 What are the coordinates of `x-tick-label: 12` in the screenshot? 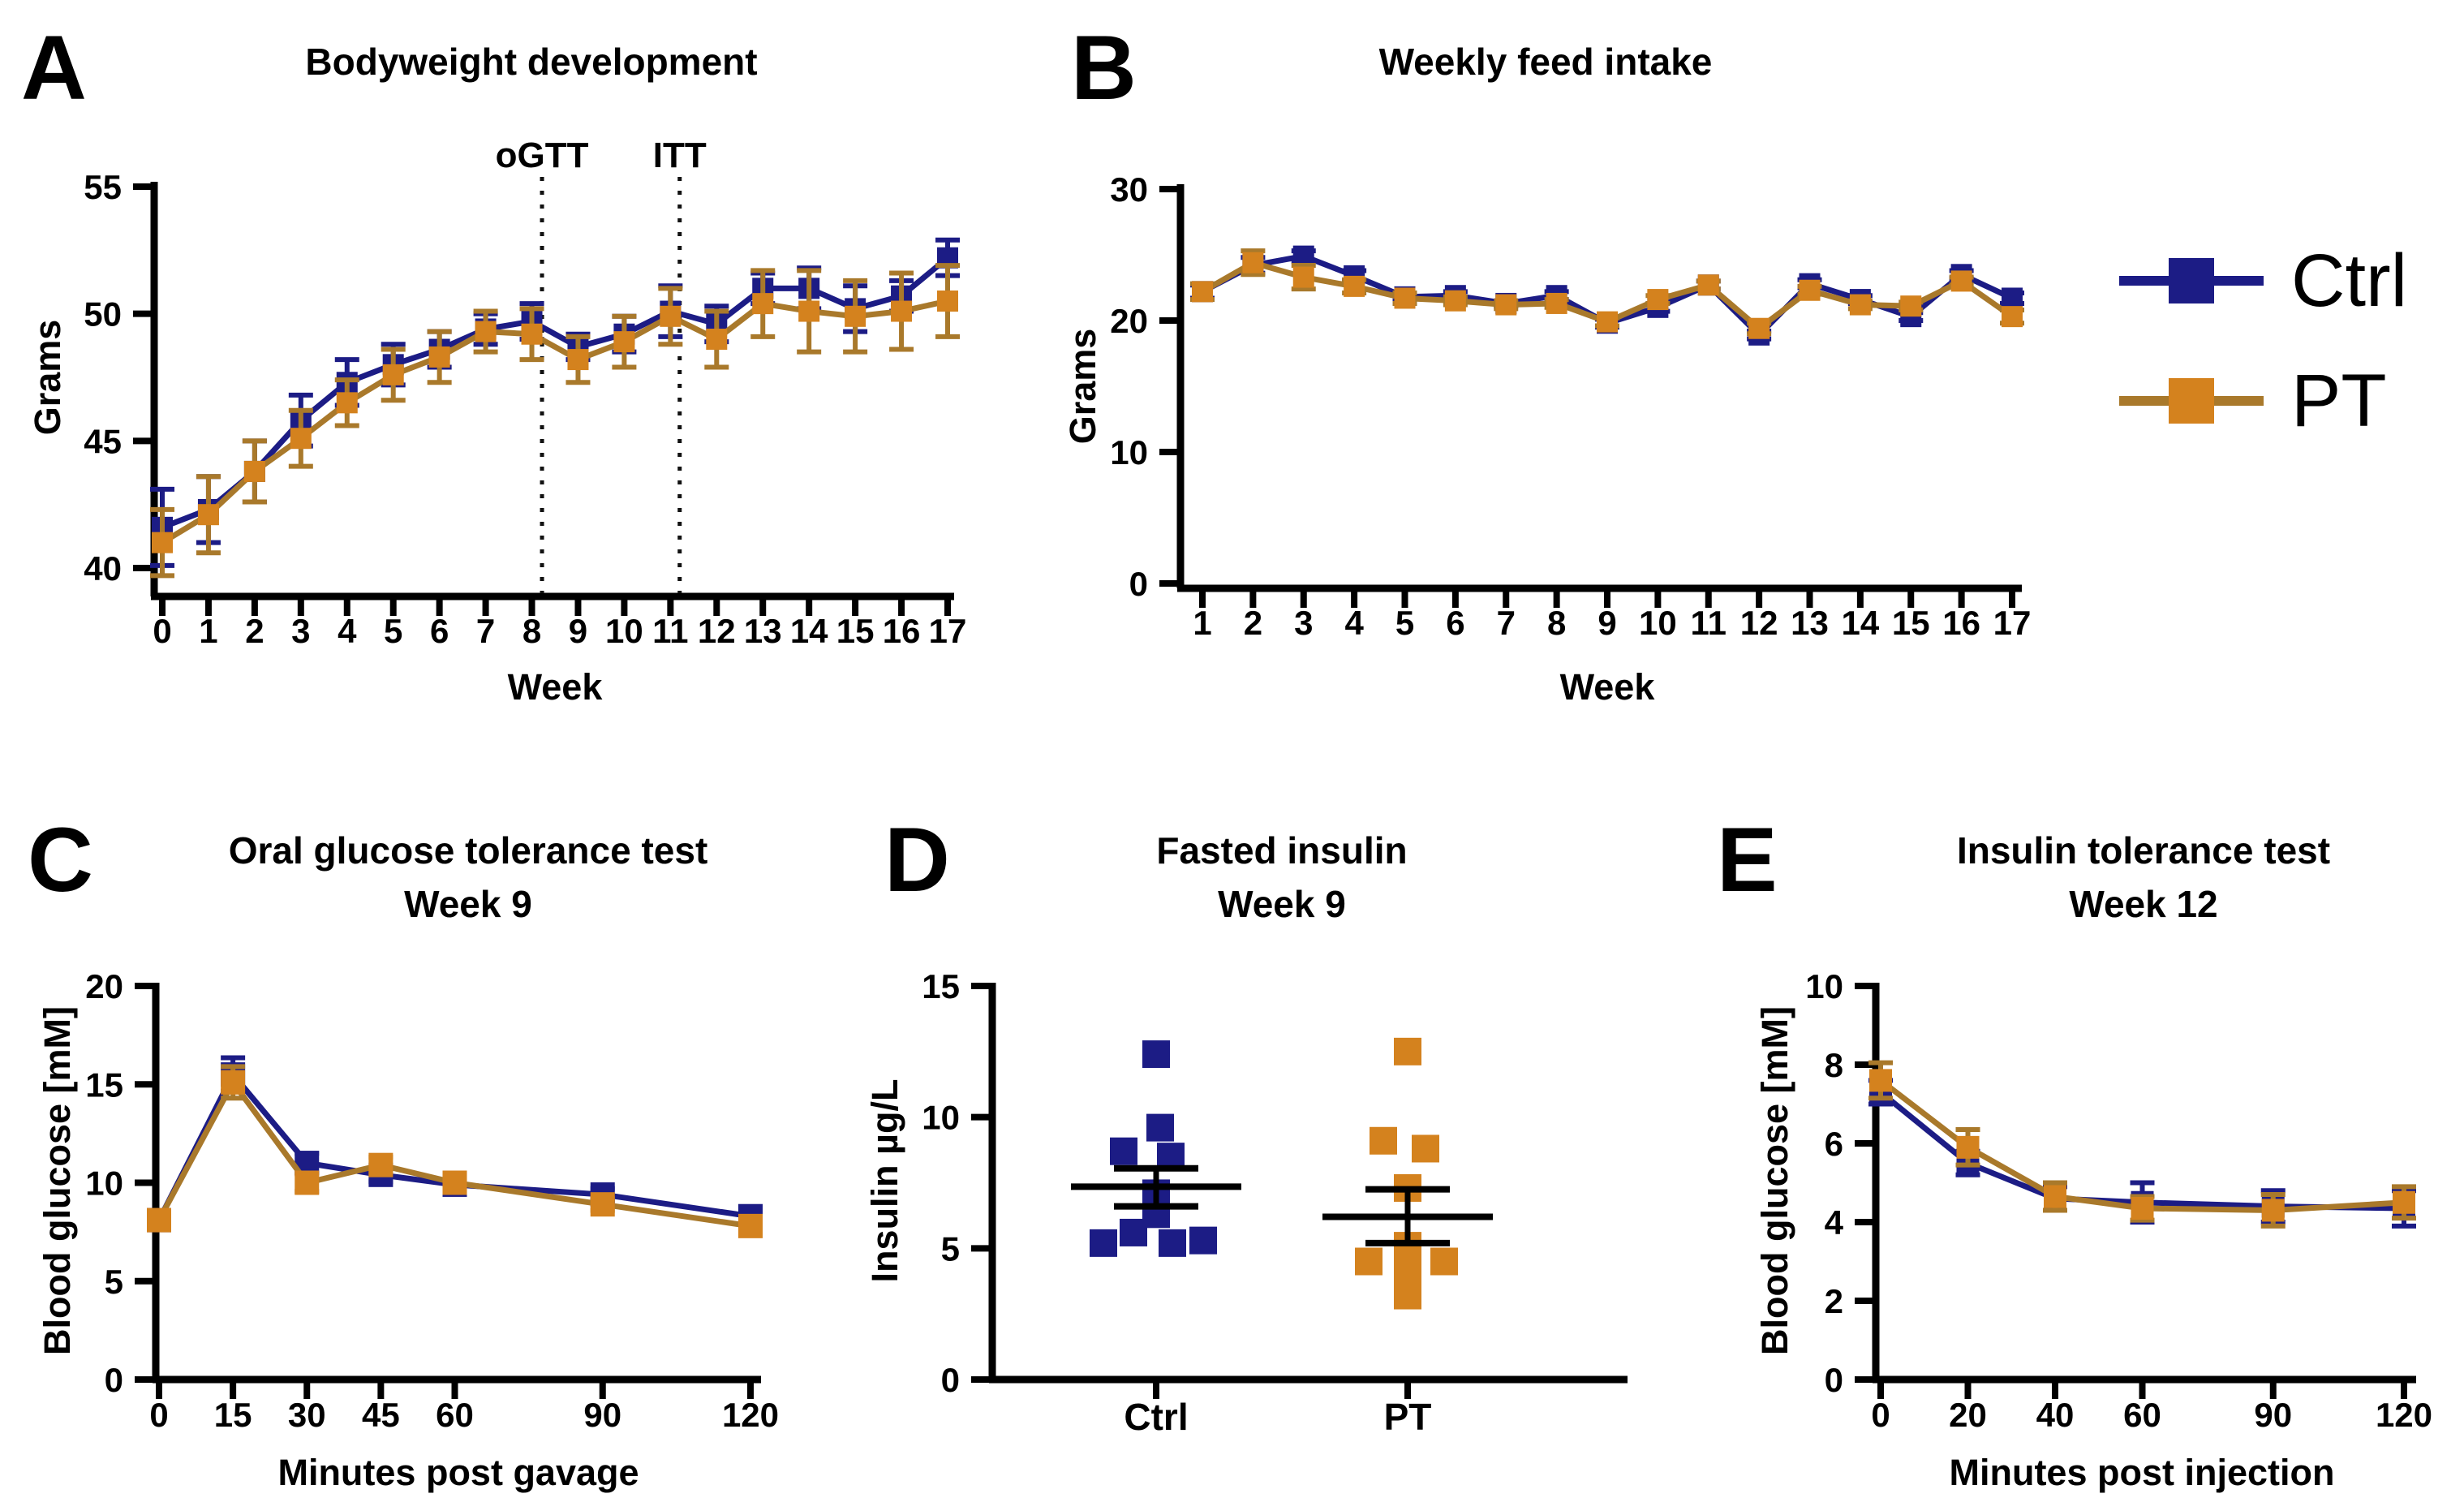 It's located at (717, 631).